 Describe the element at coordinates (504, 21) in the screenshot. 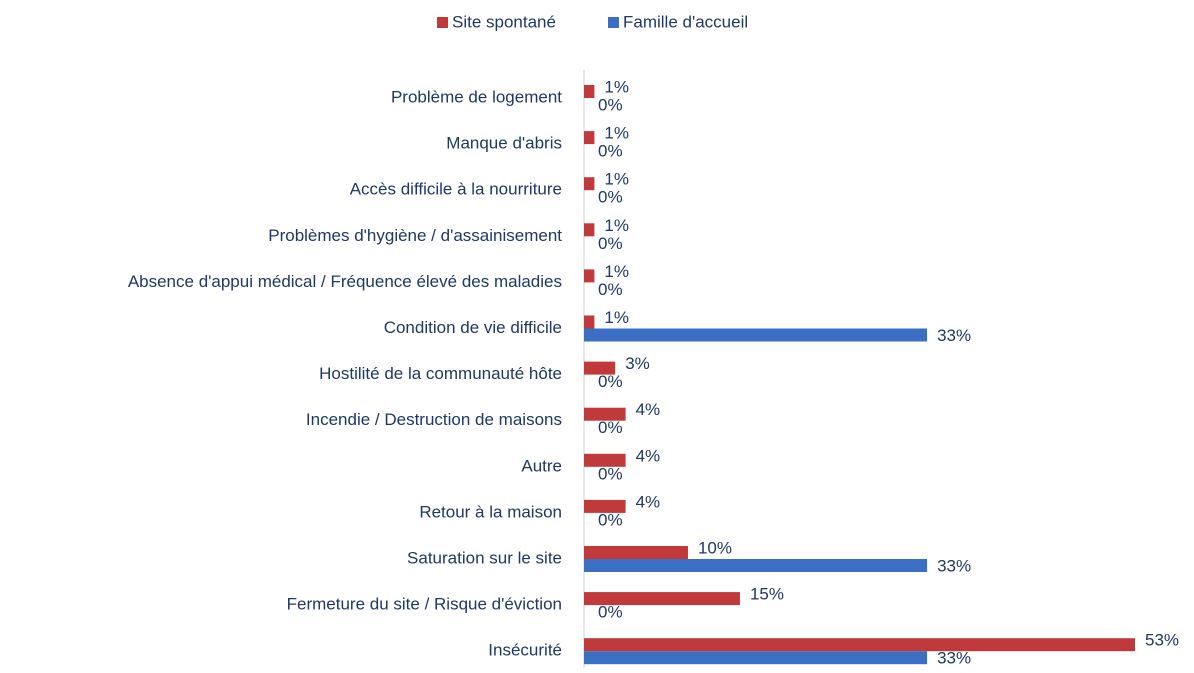

I see `legend-label: Site spontané` at that location.